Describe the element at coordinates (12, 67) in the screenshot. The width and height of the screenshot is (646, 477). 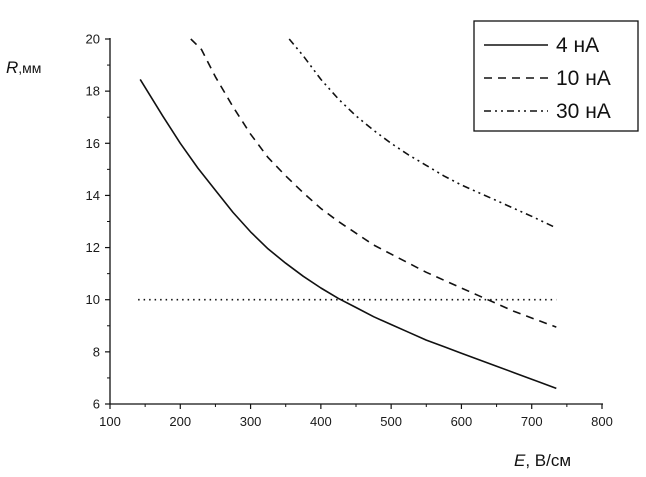
I see `y-axis-variable: R` at that location.